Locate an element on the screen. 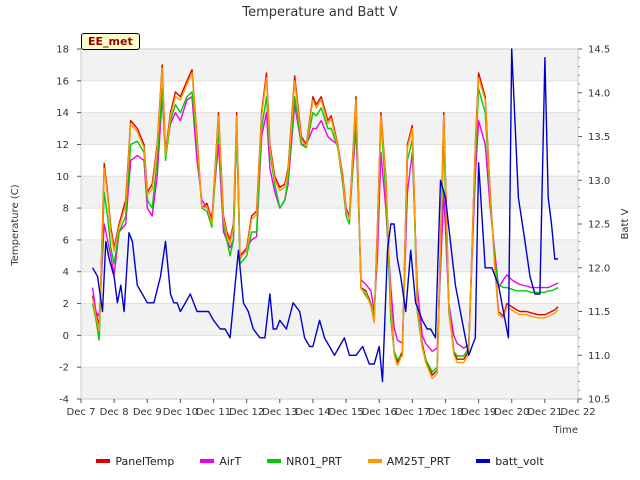 The width and height of the screenshot is (640, 480). y-axis-right: 10.5 11.0 11.5 12.0 12.5 13.0 13.5 14.0 14.5 is located at coordinates (594, 225).